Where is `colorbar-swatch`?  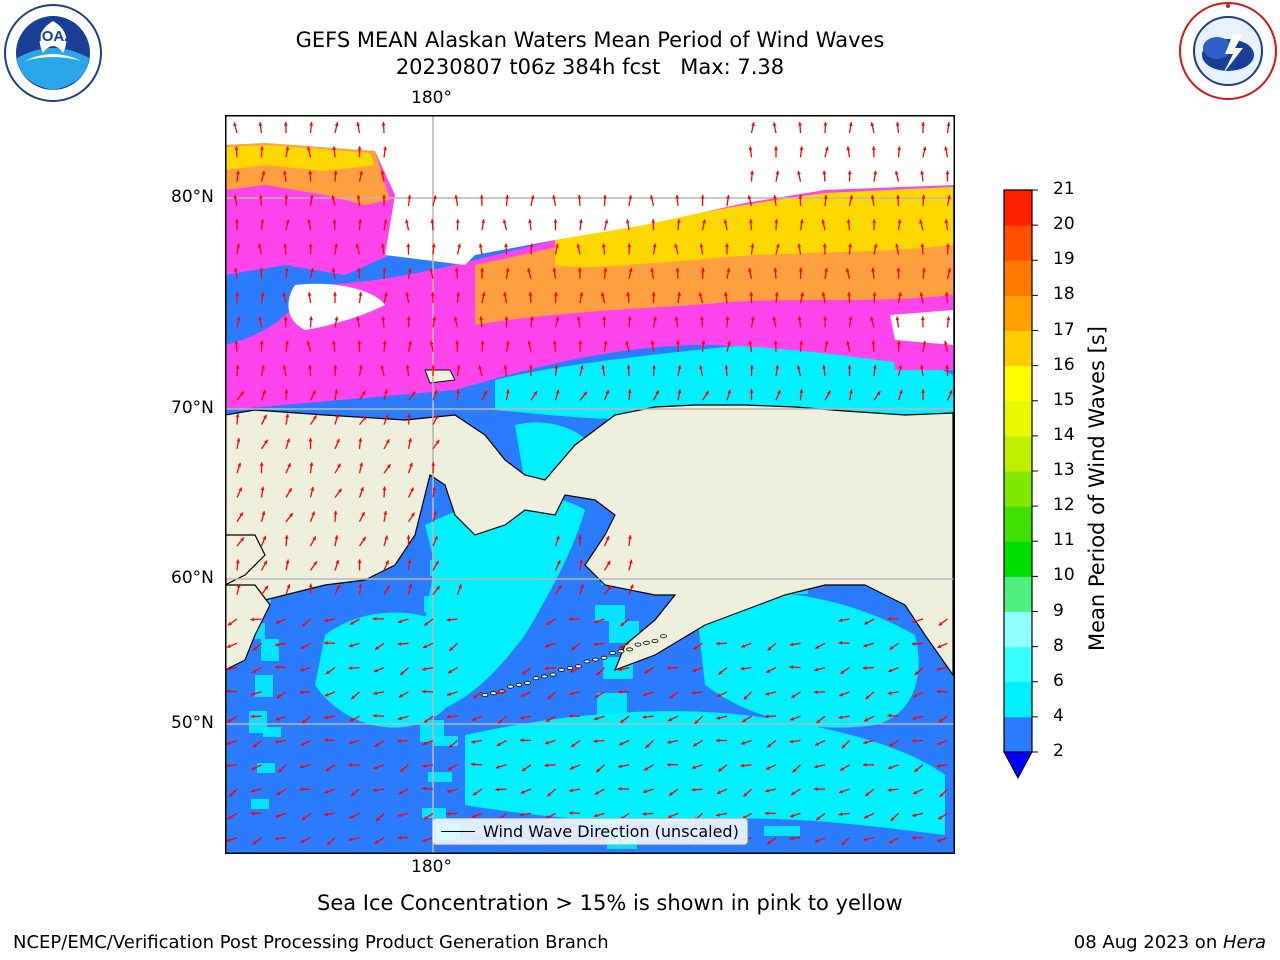 colorbar-swatch is located at coordinates (1018, 664).